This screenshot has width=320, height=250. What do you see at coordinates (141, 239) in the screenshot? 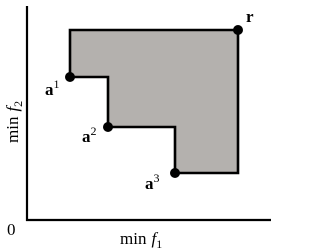
I see `x-axis-label: min f1` at bounding box center [141, 239].